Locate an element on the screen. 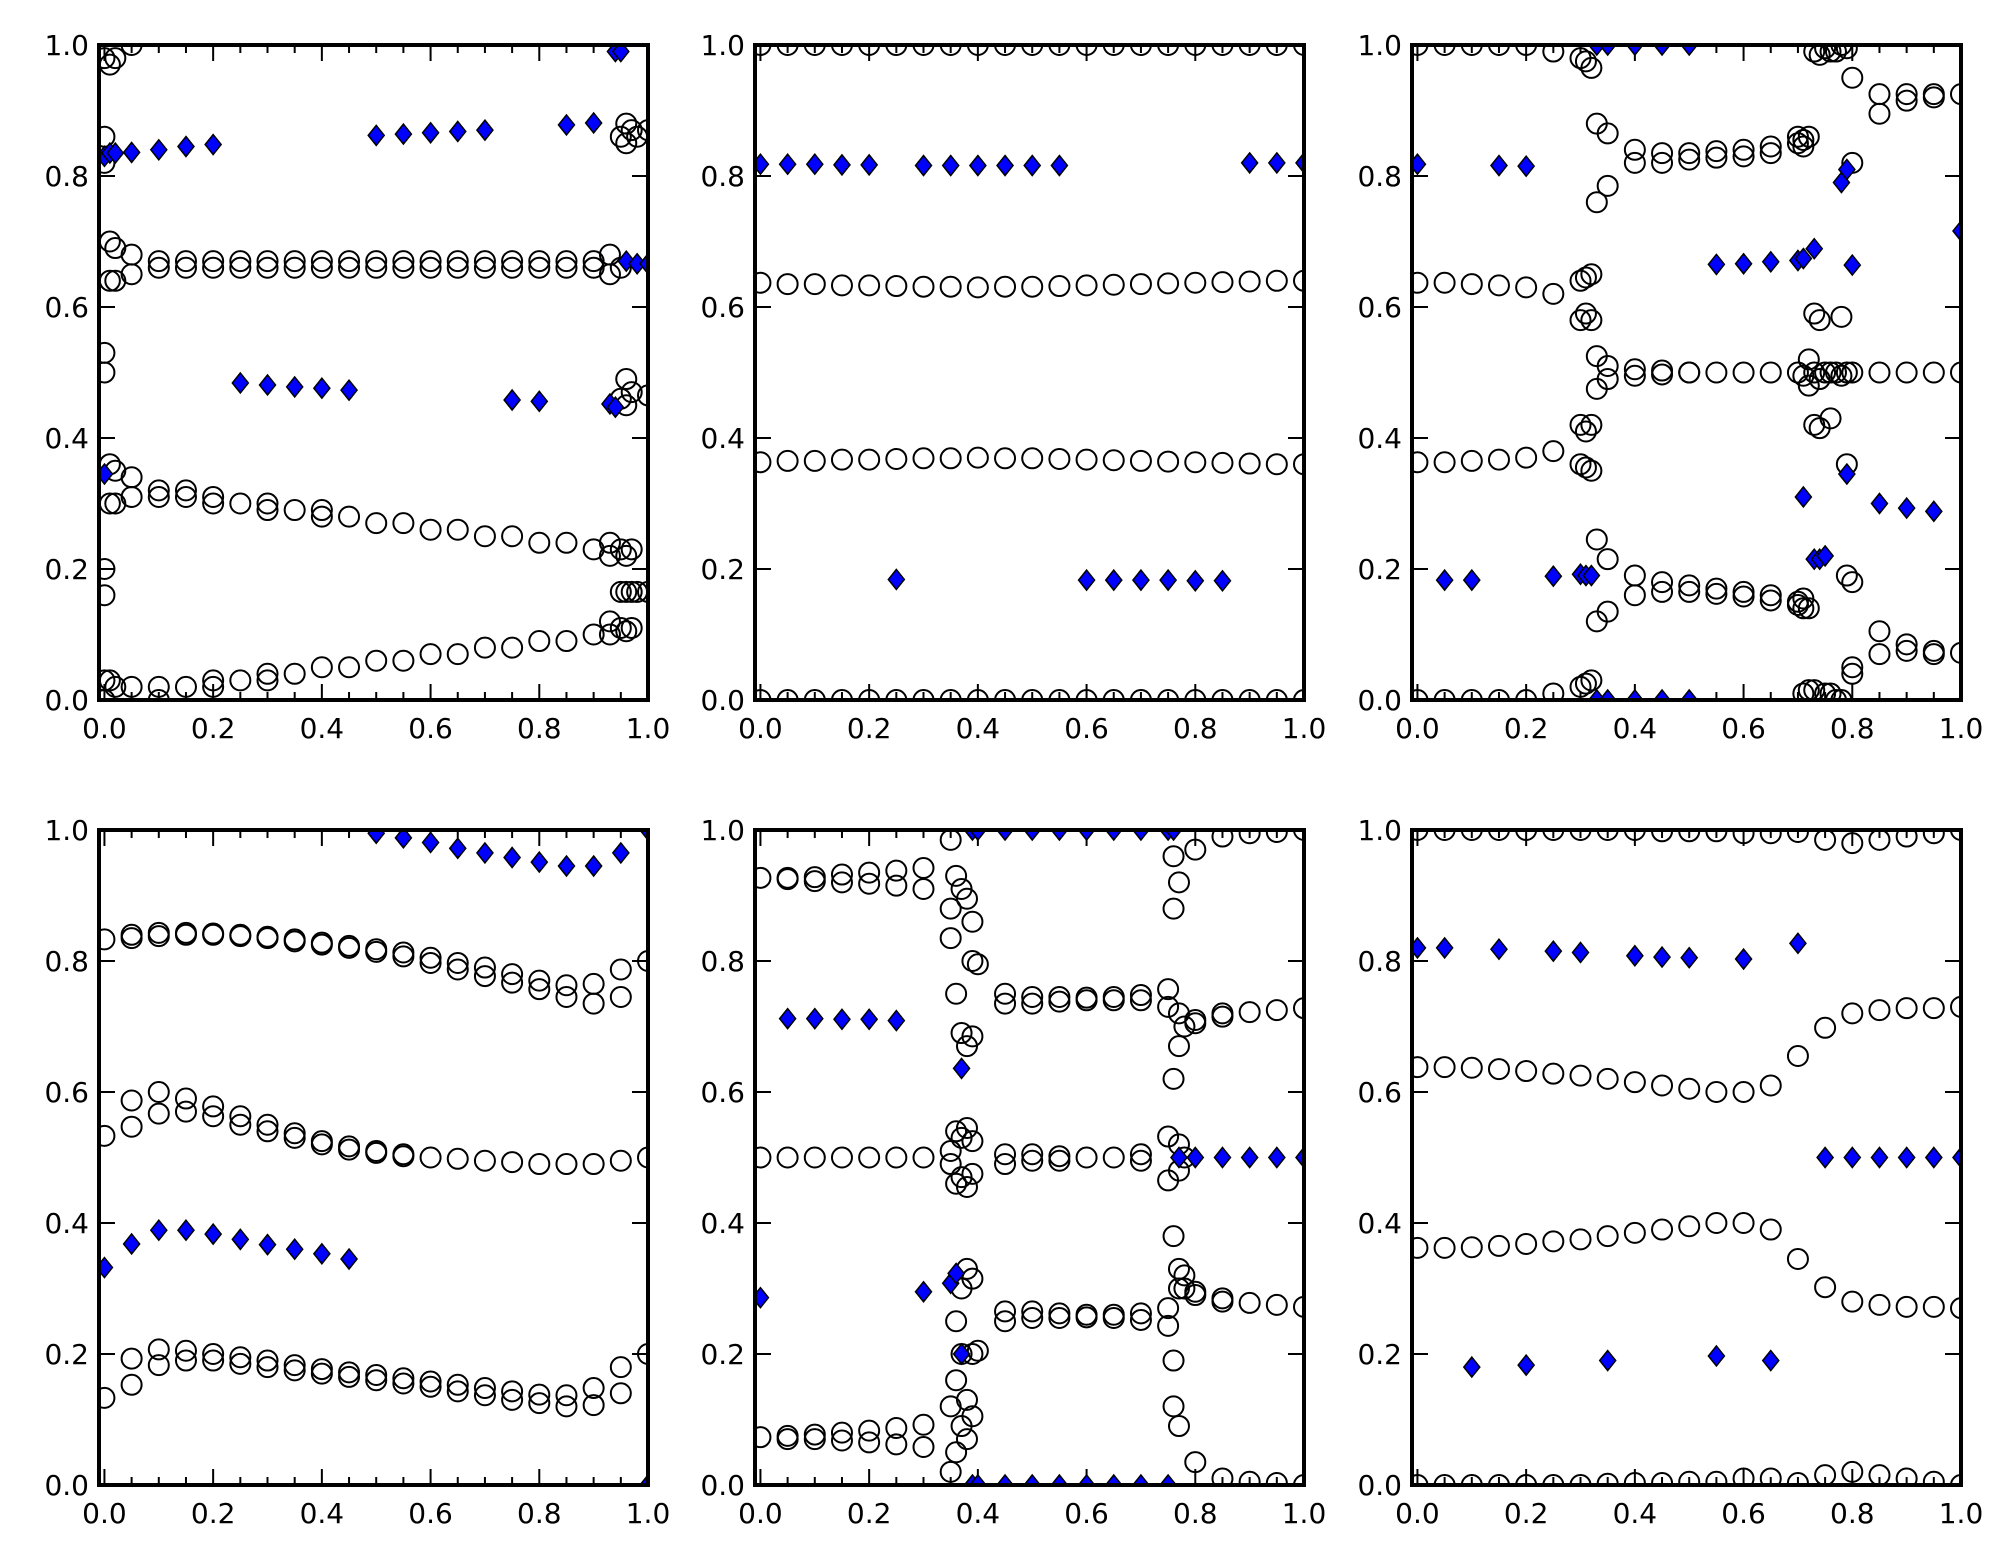 The height and width of the screenshot is (1565, 2011). y-tick-label: 0.6 is located at coordinates (66, 307).